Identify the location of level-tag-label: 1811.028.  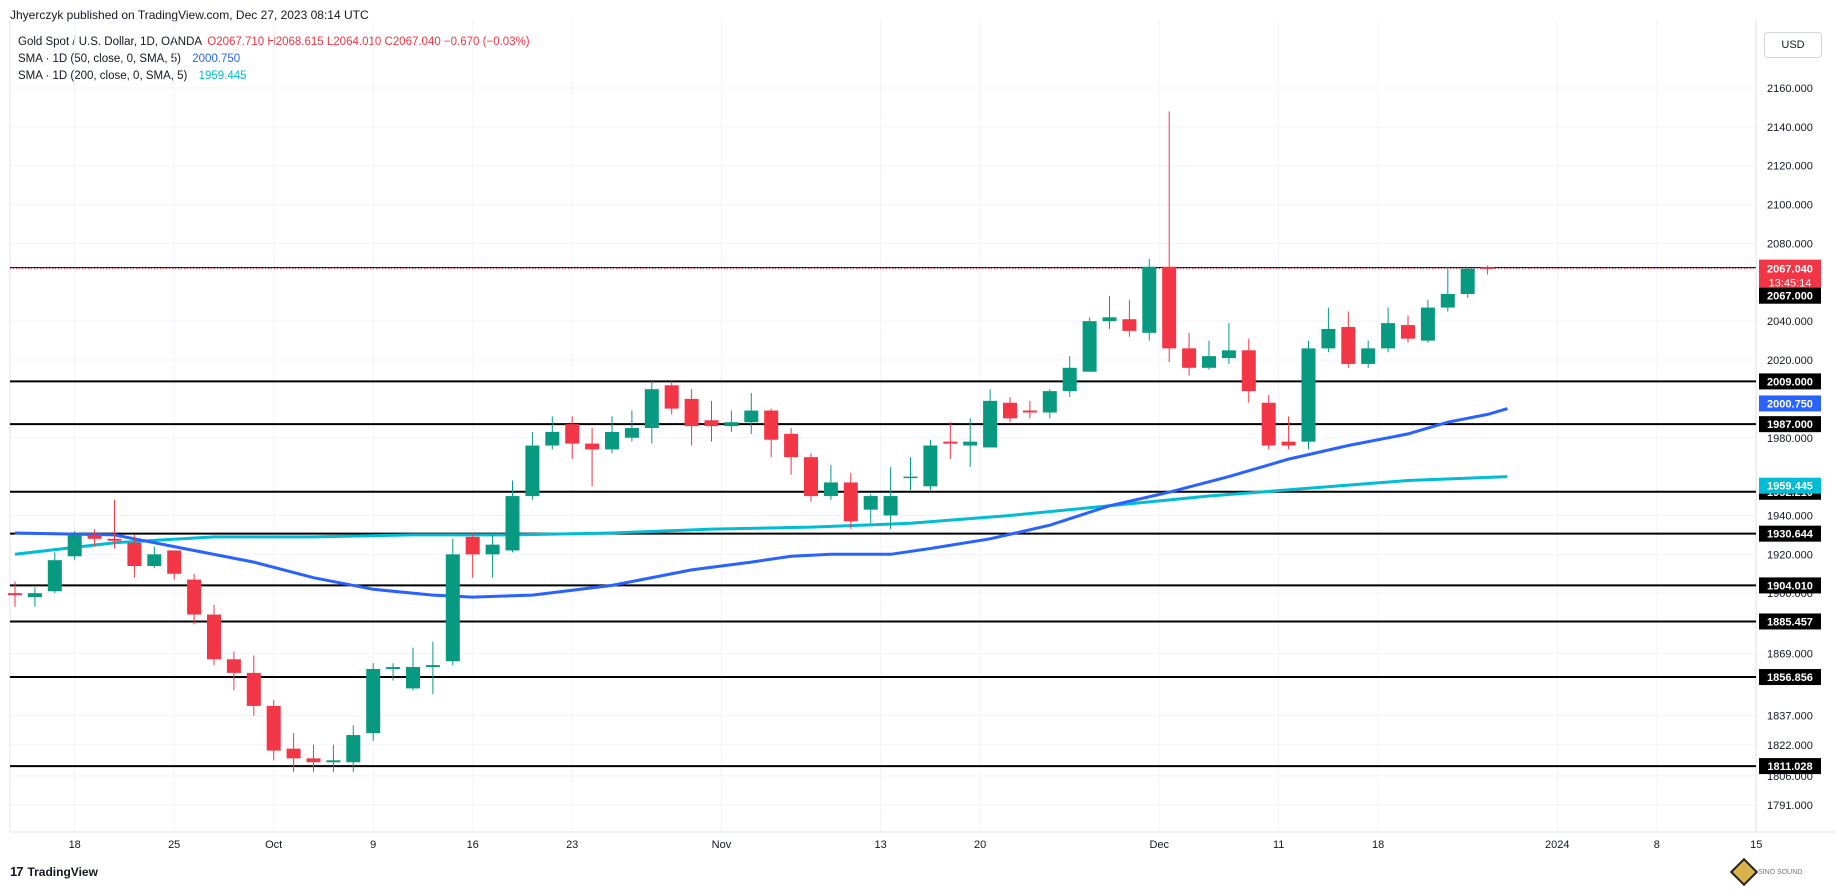
(1789, 767).